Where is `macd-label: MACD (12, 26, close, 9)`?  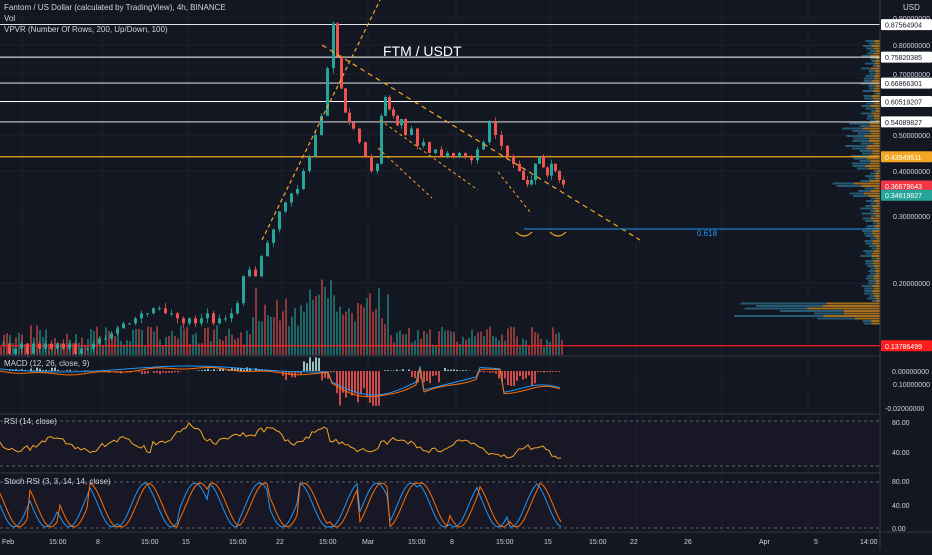 macd-label: MACD (12, 26, close, 9) is located at coordinates (46, 363).